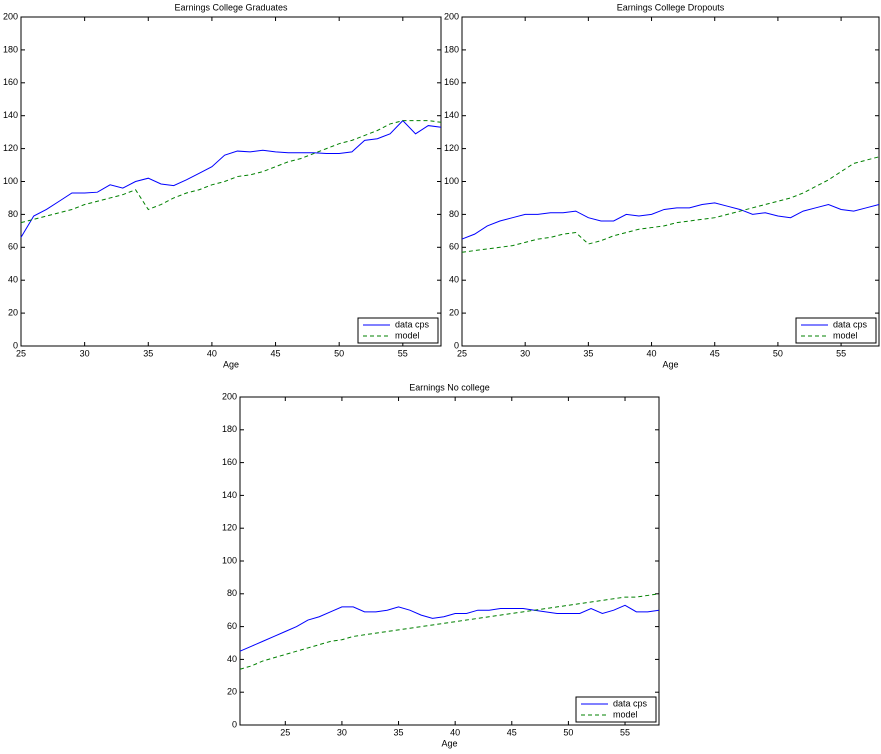 Image resolution: width=881 pixels, height=754 pixels. What do you see at coordinates (449, 387) in the screenshot?
I see `chart-title: Earnings No college` at bounding box center [449, 387].